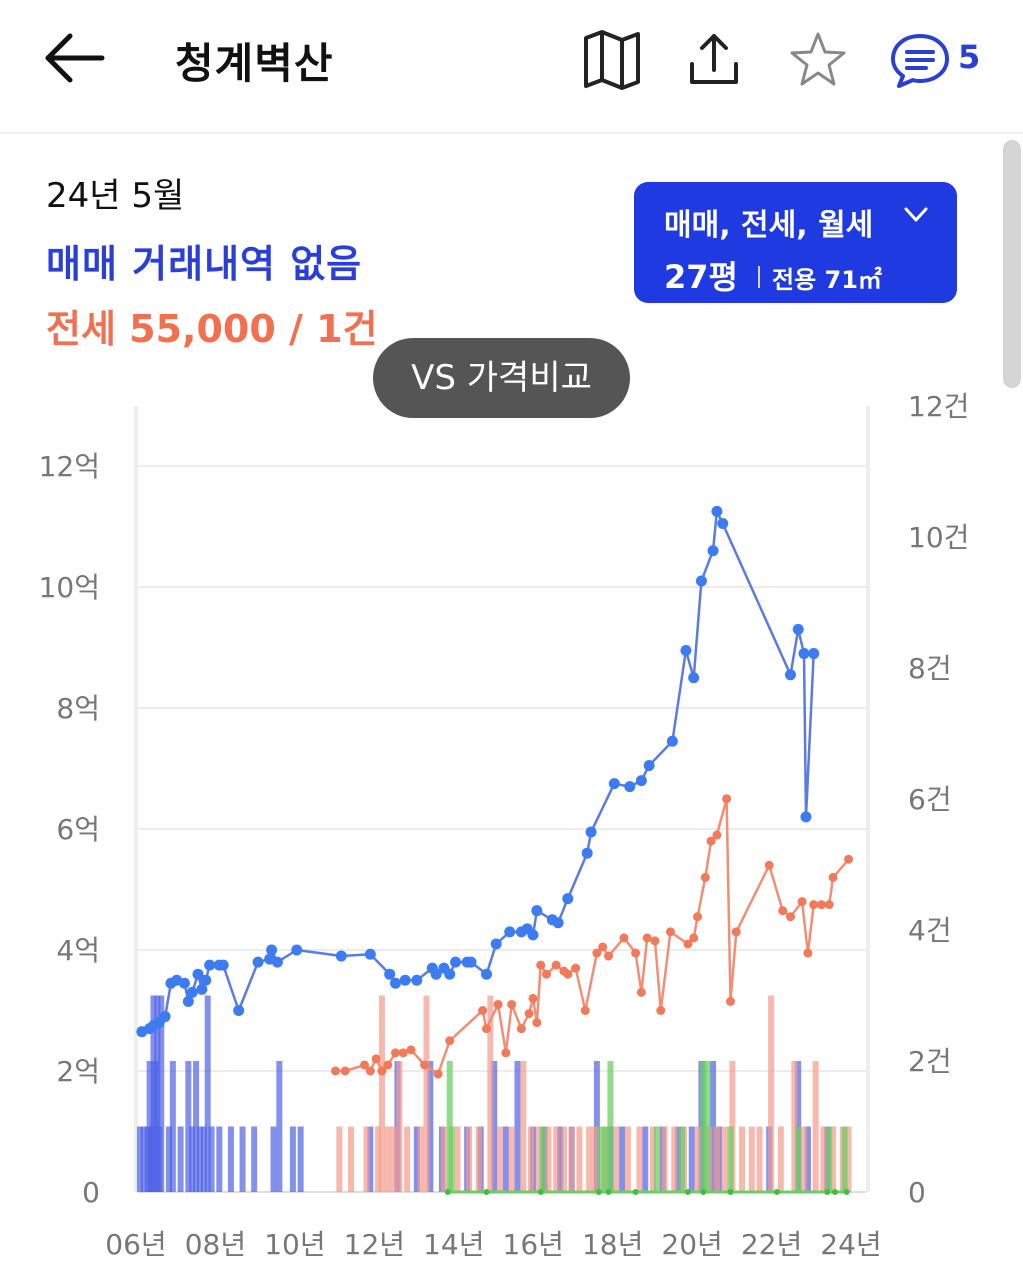 The width and height of the screenshot is (1023, 1277). What do you see at coordinates (75, 58) in the screenshot?
I see `back-arrow-icon` at bounding box center [75, 58].